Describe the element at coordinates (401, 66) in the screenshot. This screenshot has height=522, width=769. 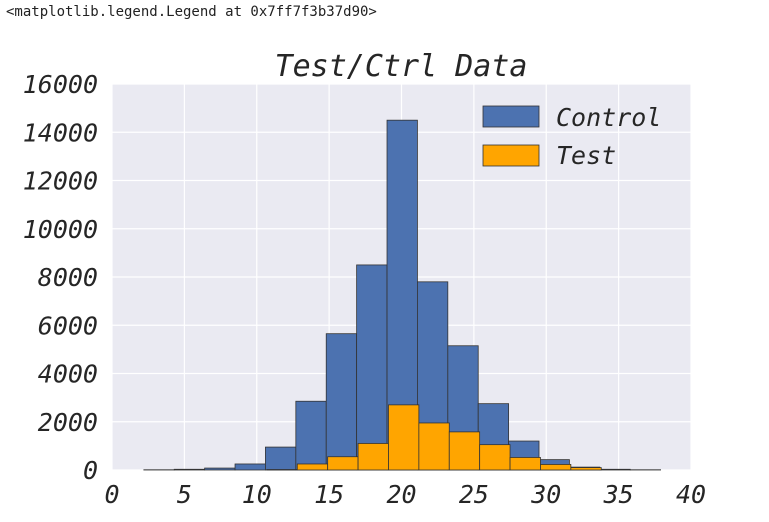
I see `chart-title: Test/Ctrl Data` at that location.